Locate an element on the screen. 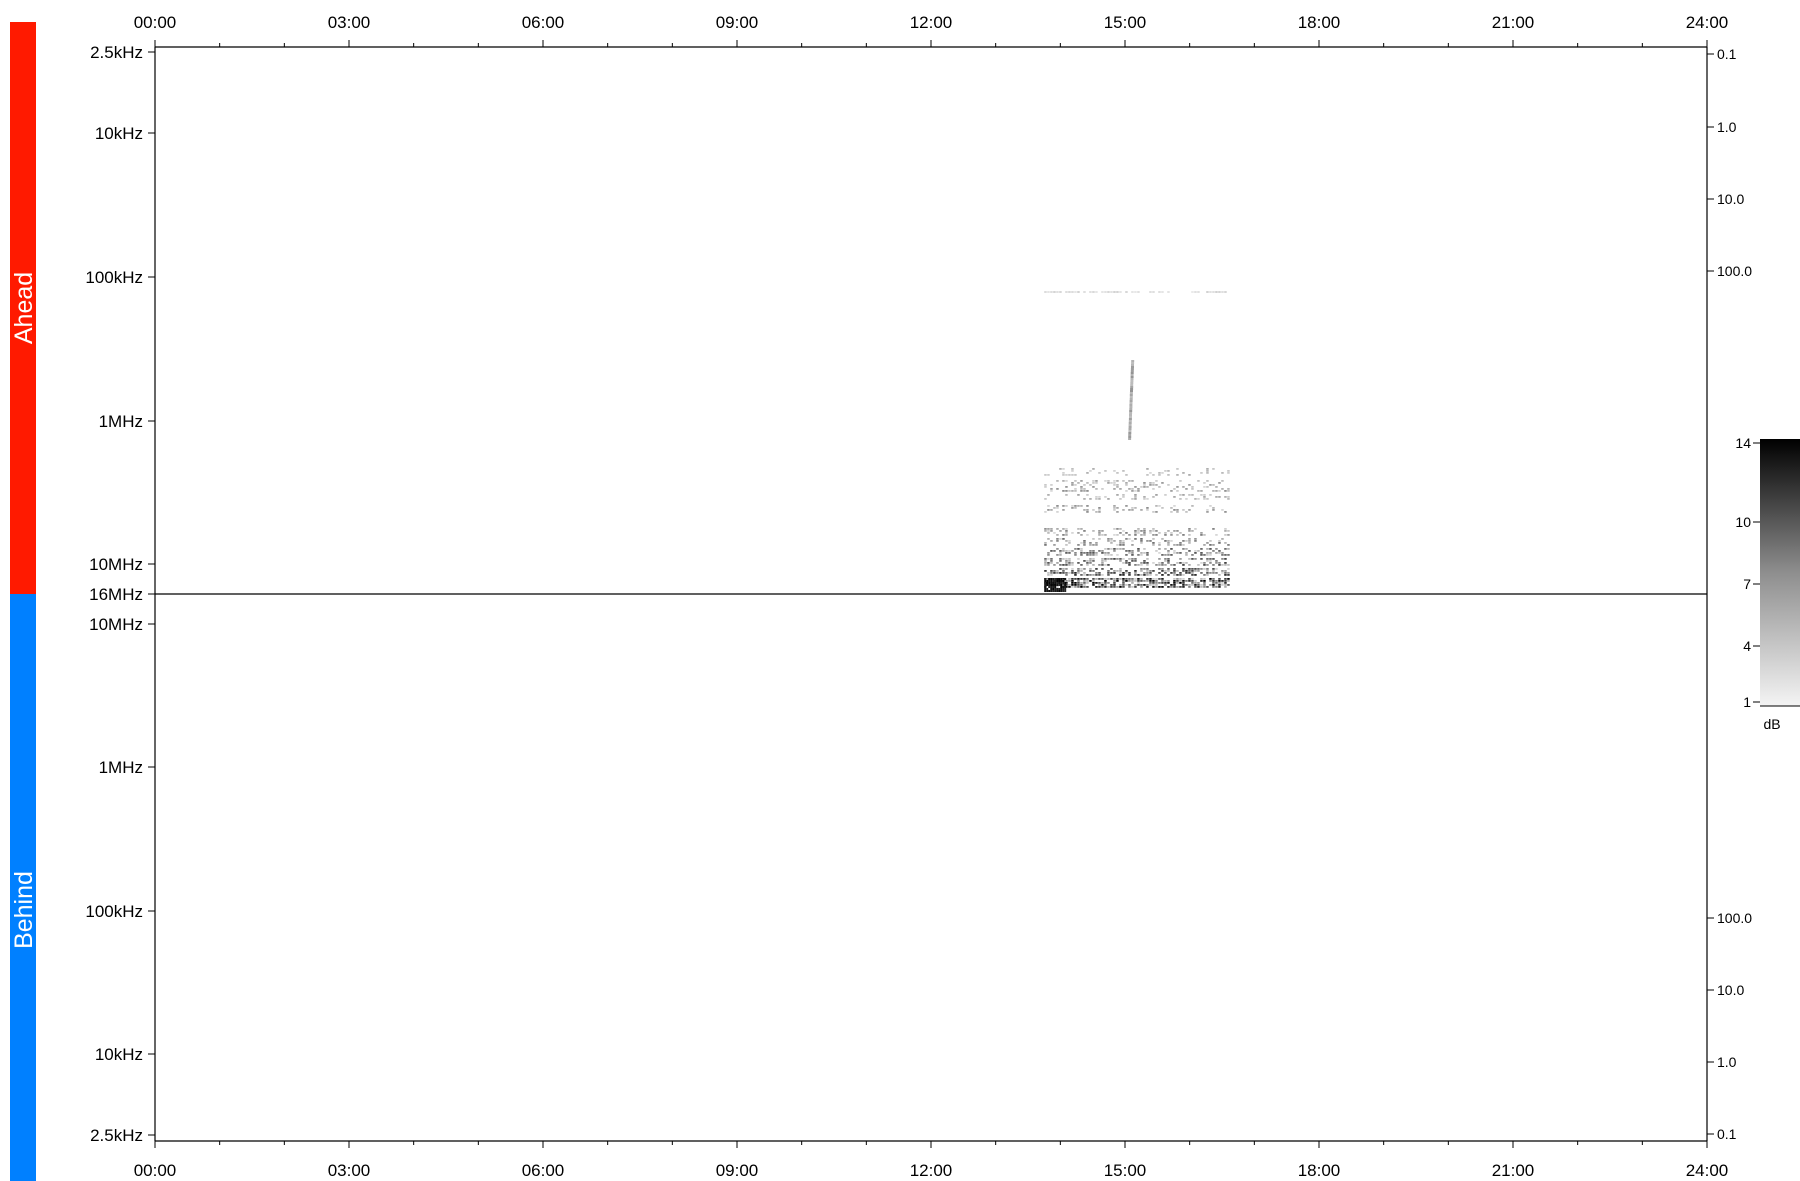  bottom-time-label: 21:00 is located at coordinates (1513, 1170).